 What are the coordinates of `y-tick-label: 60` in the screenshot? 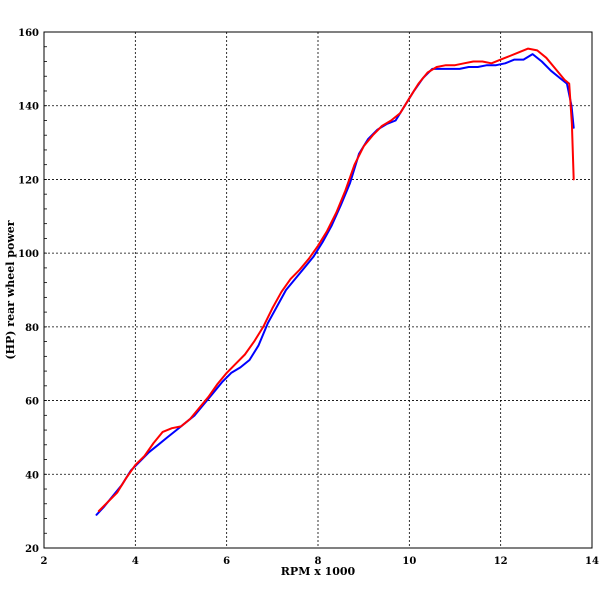 It's located at (32, 402).